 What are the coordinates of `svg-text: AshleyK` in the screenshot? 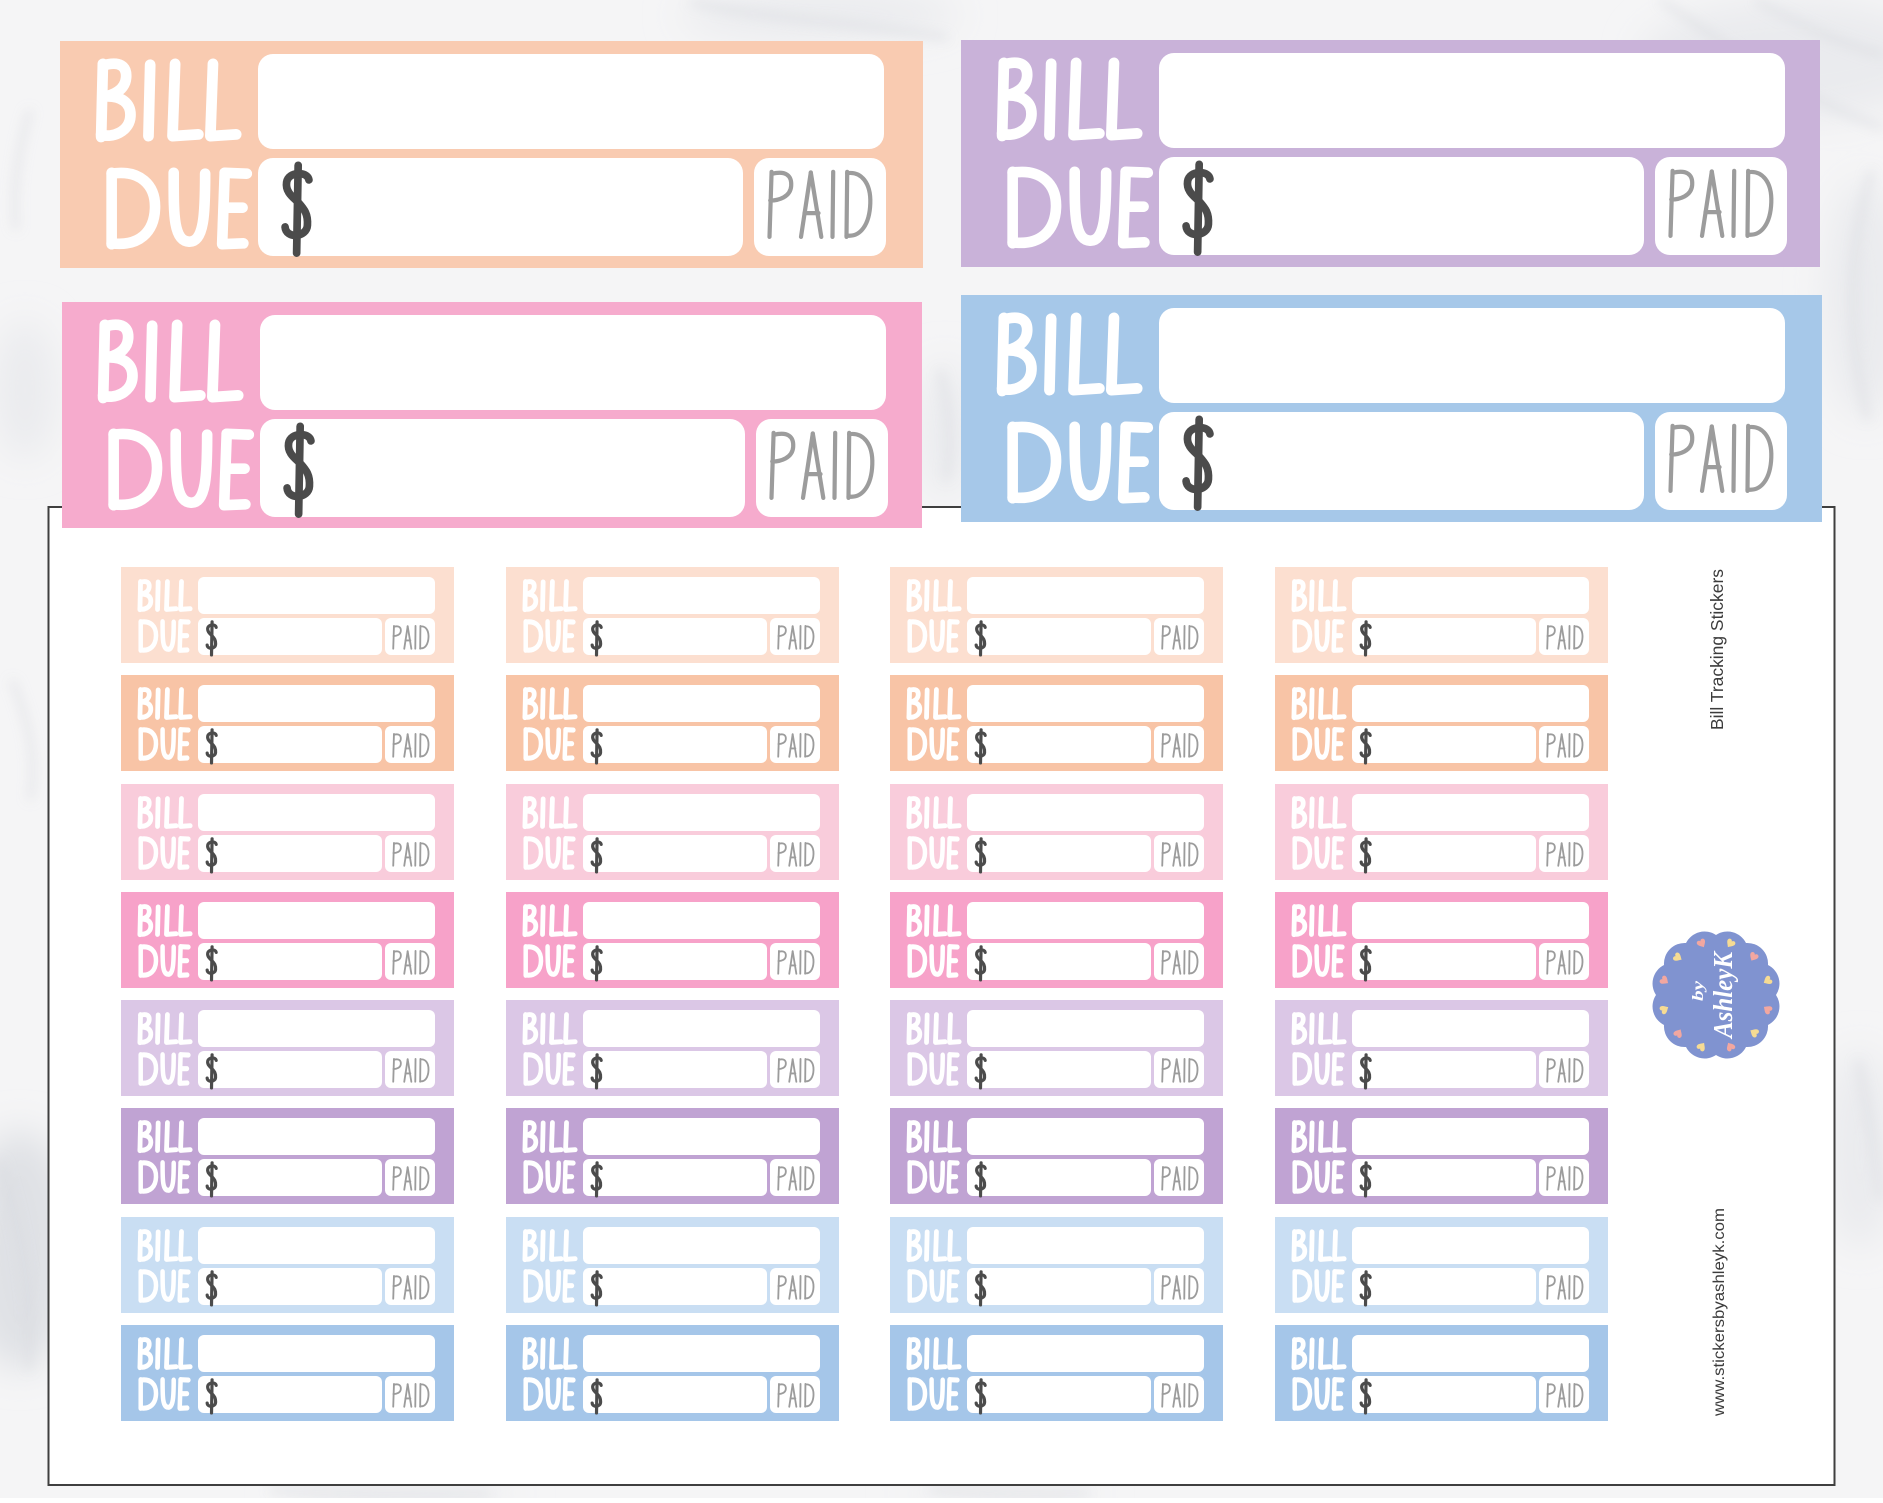 It's located at (1723, 995).